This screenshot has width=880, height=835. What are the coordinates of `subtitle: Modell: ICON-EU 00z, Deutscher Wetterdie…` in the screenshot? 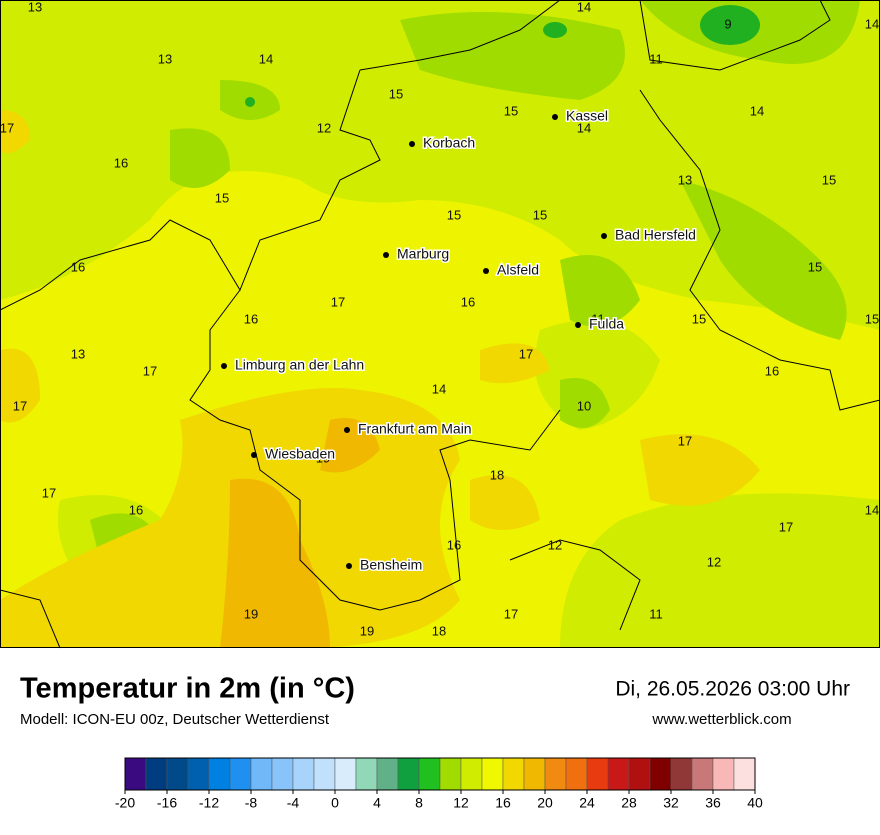 It's located at (175, 719).